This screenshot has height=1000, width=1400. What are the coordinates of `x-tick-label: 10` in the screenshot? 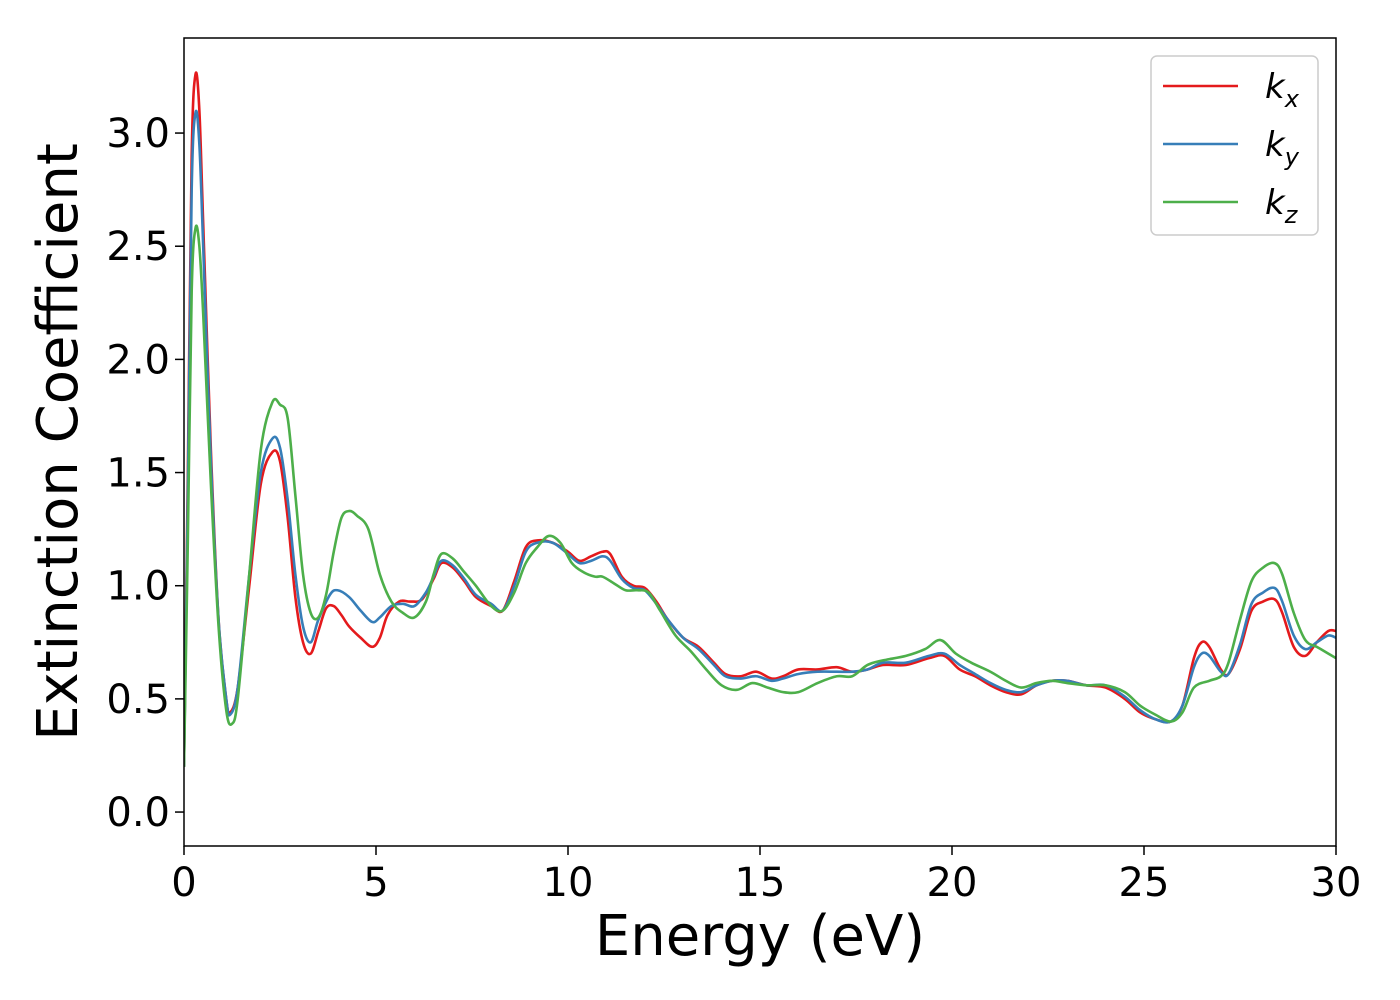 It's located at (568, 883).